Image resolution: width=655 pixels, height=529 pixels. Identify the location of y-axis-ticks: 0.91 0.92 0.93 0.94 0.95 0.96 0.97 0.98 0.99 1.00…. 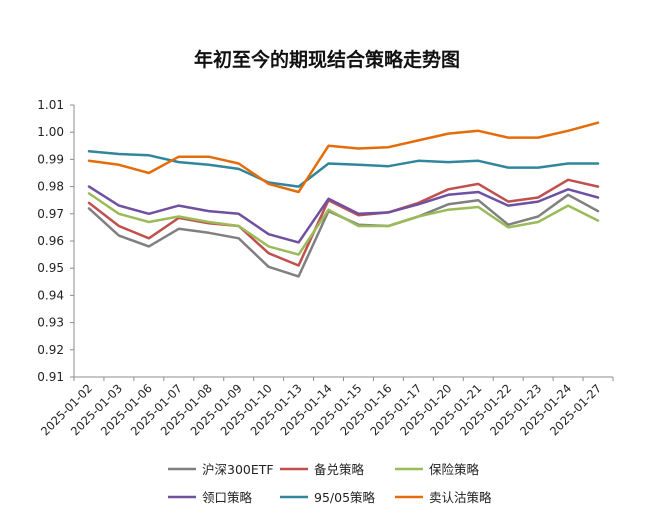
(55, 241).